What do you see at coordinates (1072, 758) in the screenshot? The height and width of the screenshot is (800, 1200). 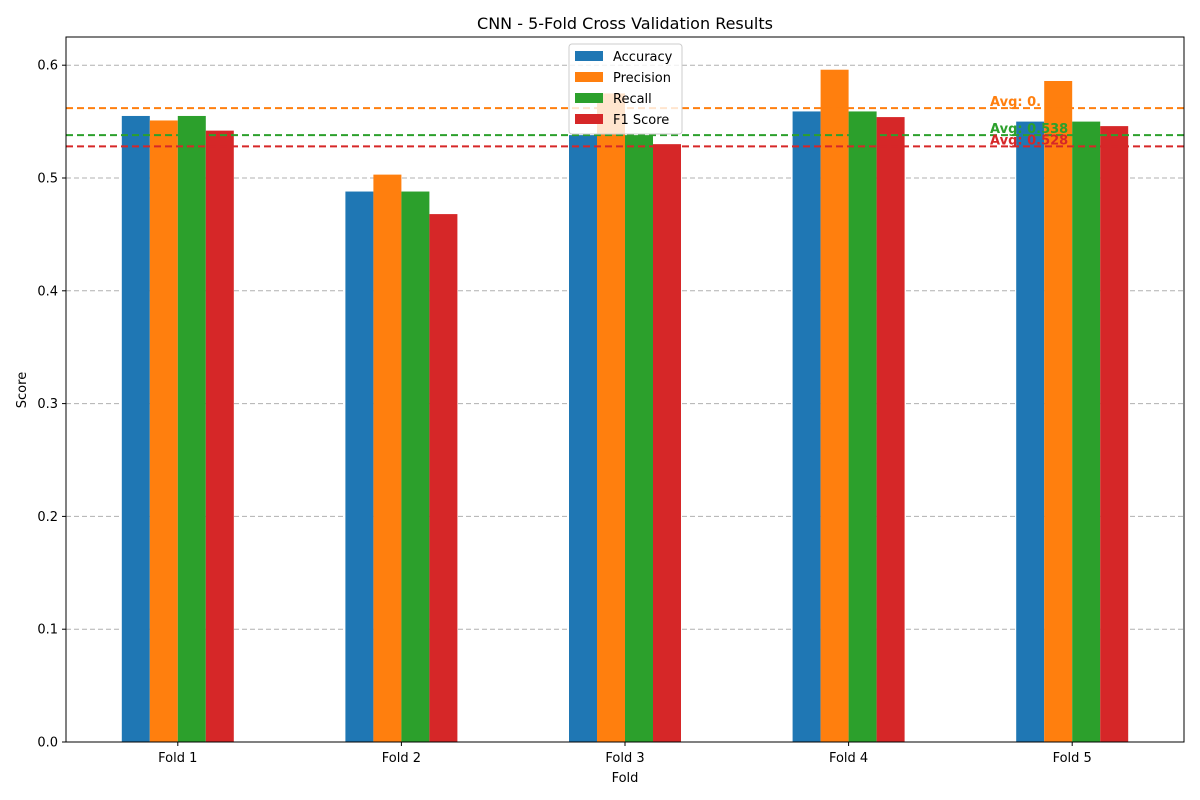 I see `x-tick-label: Fold 5` at bounding box center [1072, 758].